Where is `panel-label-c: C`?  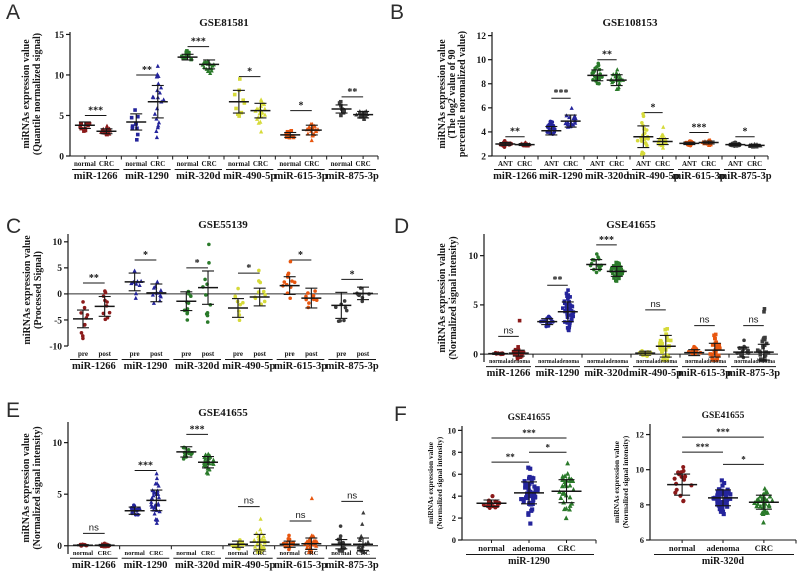
panel-label-c: C is located at coordinates (14, 226).